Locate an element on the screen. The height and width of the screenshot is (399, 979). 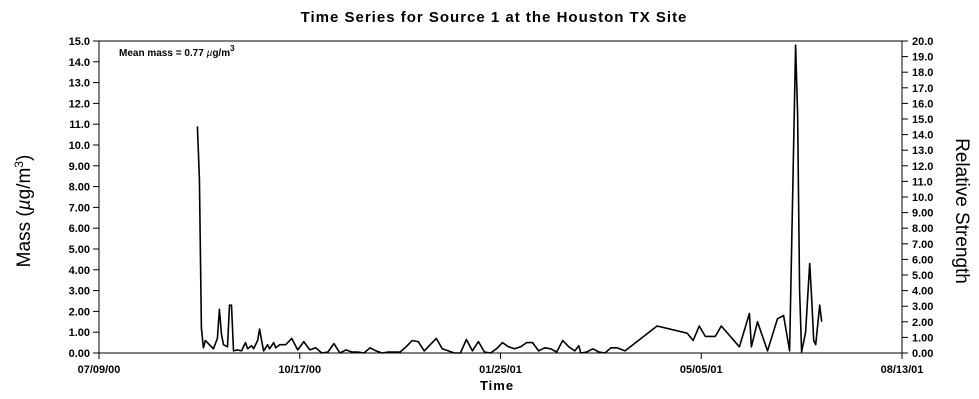
y-tick-label: 4.00 is located at coordinates (79, 271).